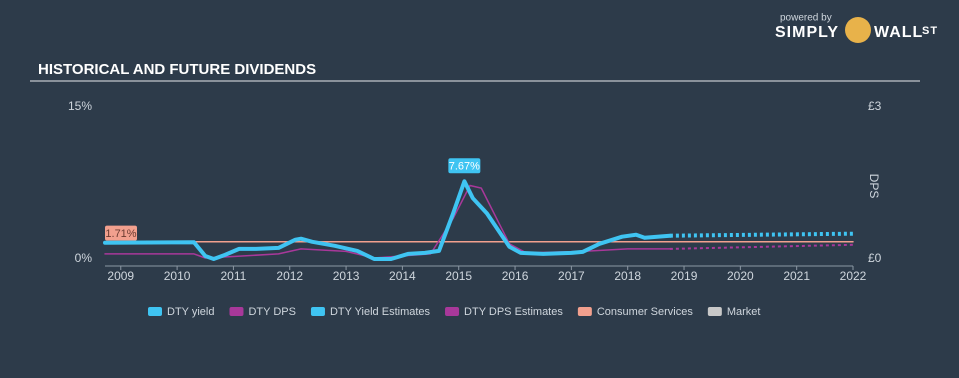 This screenshot has width=959, height=378. Describe the element at coordinates (458, 276) in the screenshot. I see `x-tick-label: 2015` at that location.